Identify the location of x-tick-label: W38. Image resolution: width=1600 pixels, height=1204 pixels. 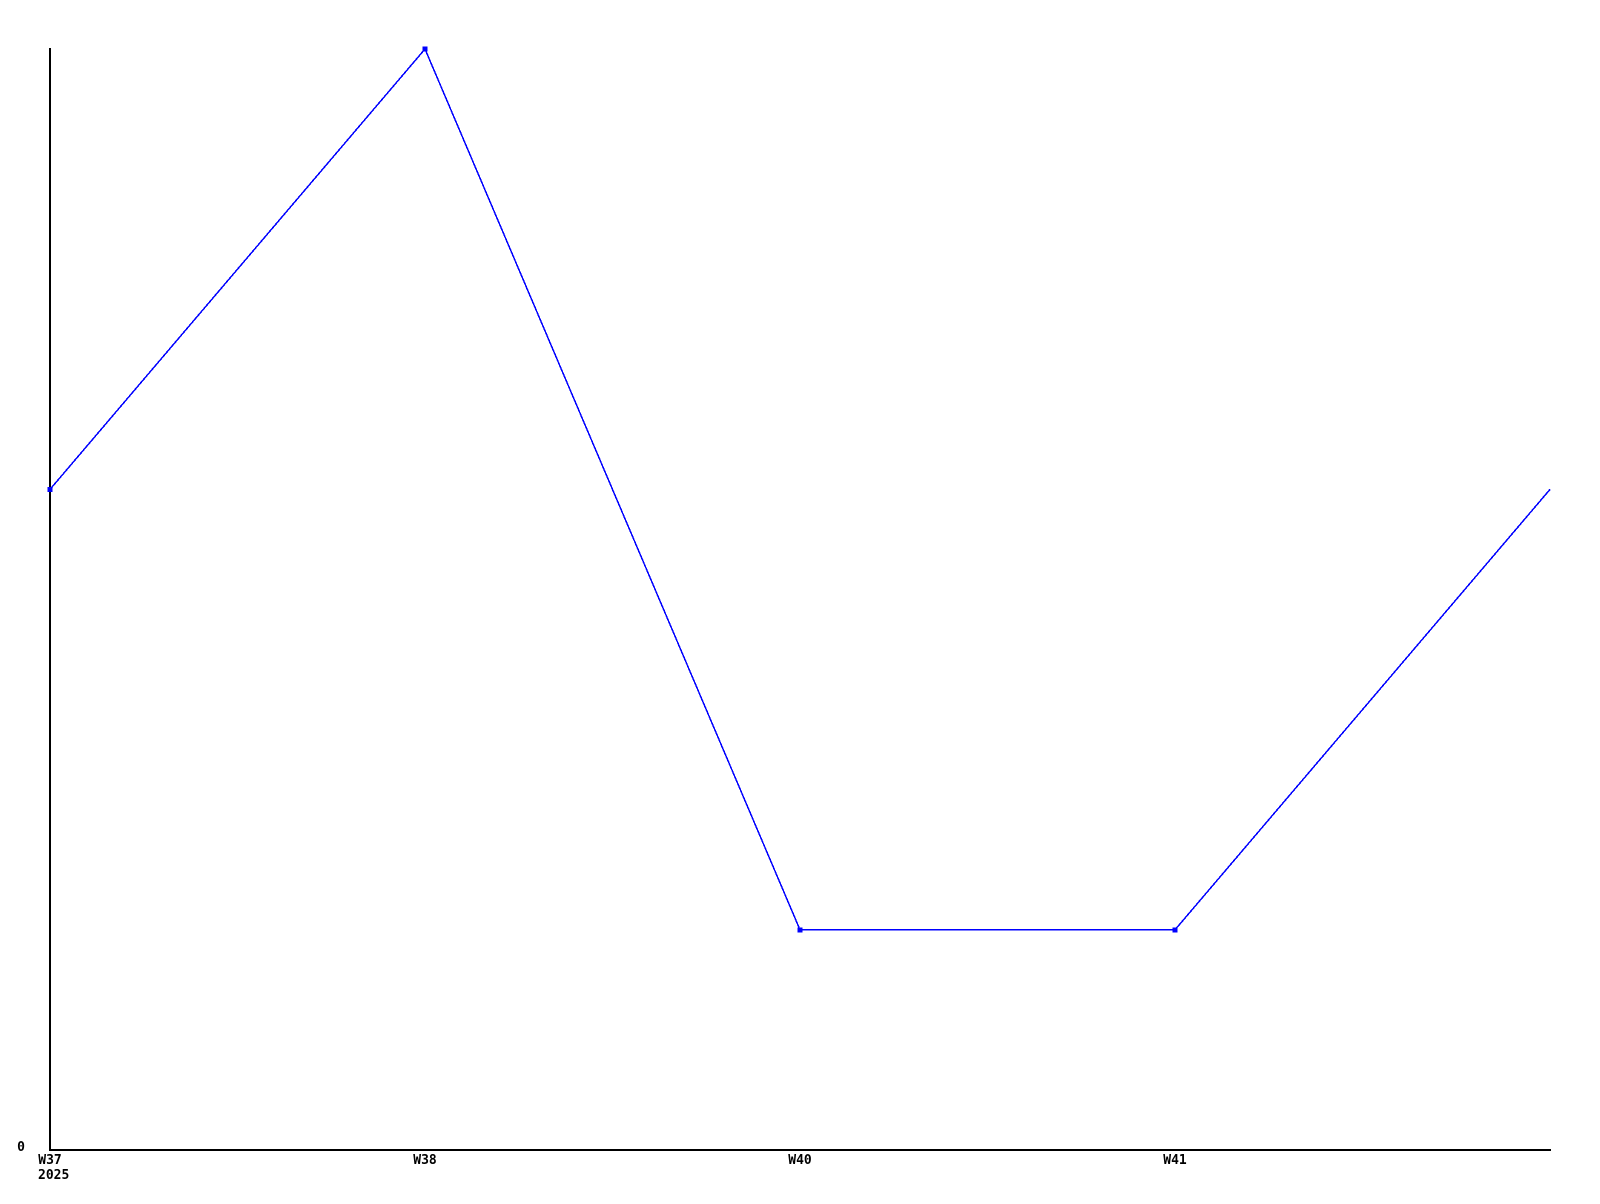
(425, 1160).